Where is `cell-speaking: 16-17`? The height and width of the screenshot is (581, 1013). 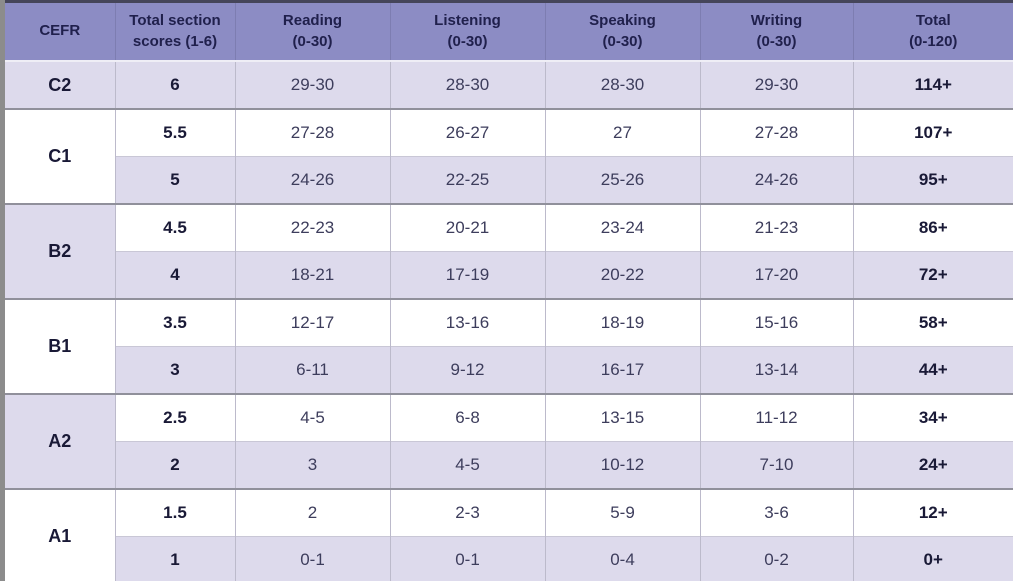 cell-speaking: 16-17 is located at coordinates (623, 370).